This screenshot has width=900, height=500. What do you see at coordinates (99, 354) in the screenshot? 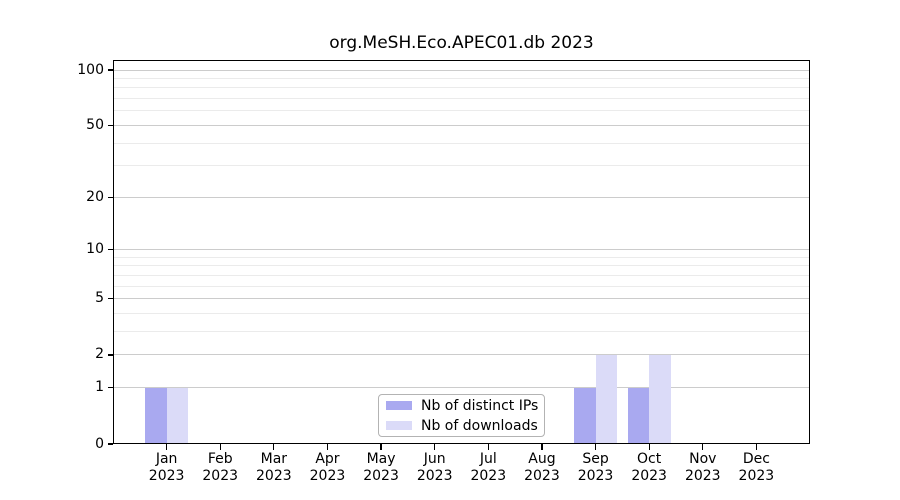
I see `y-axis-tick-label: 2` at bounding box center [99, 354].